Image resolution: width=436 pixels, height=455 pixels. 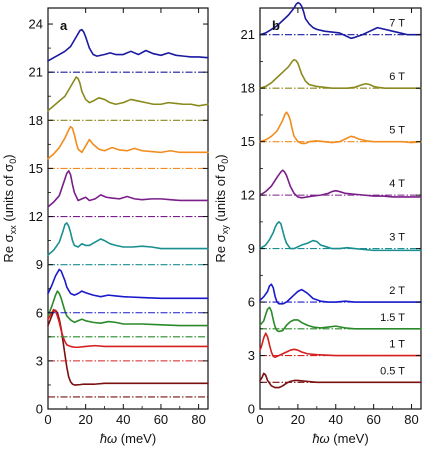 What do you see at coordinates (9, 208) in the screenshot?
I see `panel-a-y-axis-label: Re σxx (units of σ0)` at bounding box center [9, 208].